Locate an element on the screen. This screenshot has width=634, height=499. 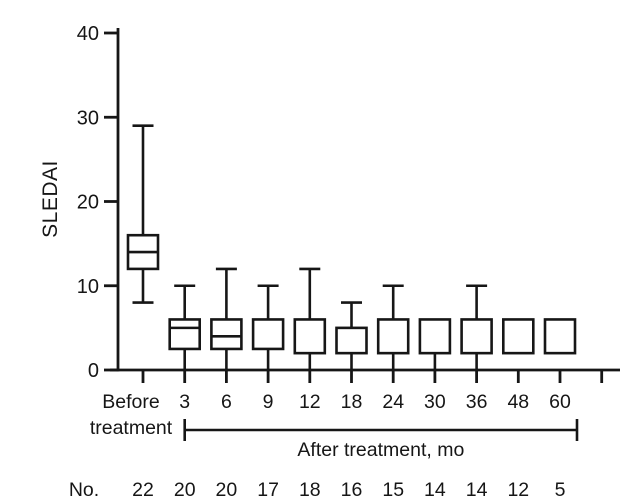
y-tick-label: 30 is located at coordinates (88, 118).